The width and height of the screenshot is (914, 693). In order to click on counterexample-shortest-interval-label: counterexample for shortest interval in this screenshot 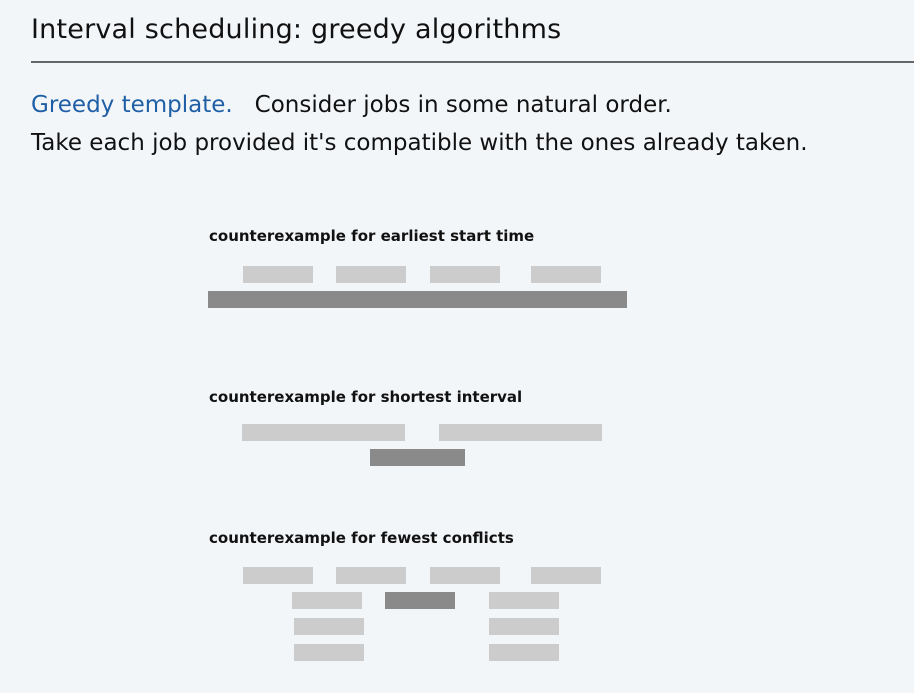, I will do `click(366, 397)`.